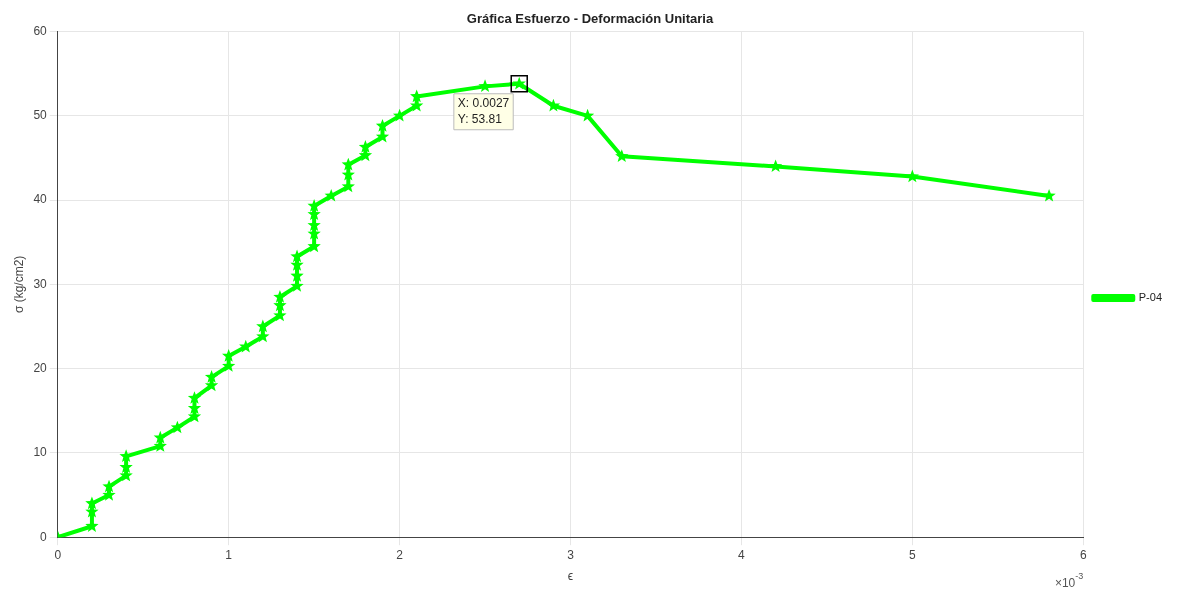 Image resolution: width=1190 pixels, height=600 pixels. What do you see at coordinates (571, 554) in the screenshot?
I see `x-tick-label: 3` at bounding box center [571, 554].